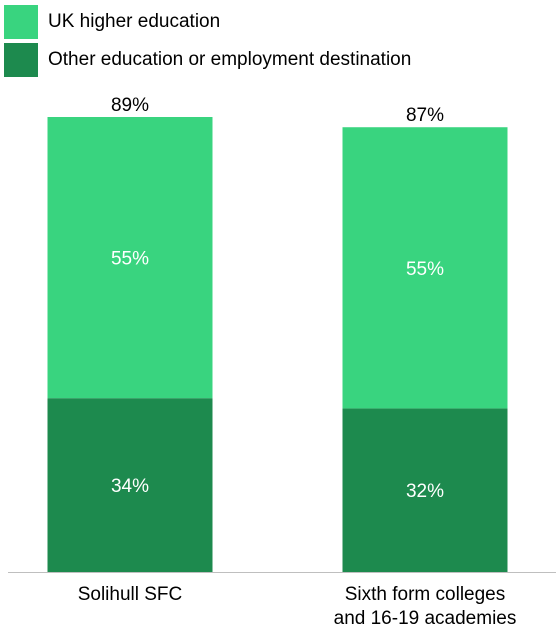 This screenshot has height=628, width=558. I want to click on data-label-other-destination-1: 32%, so click(425, 491).